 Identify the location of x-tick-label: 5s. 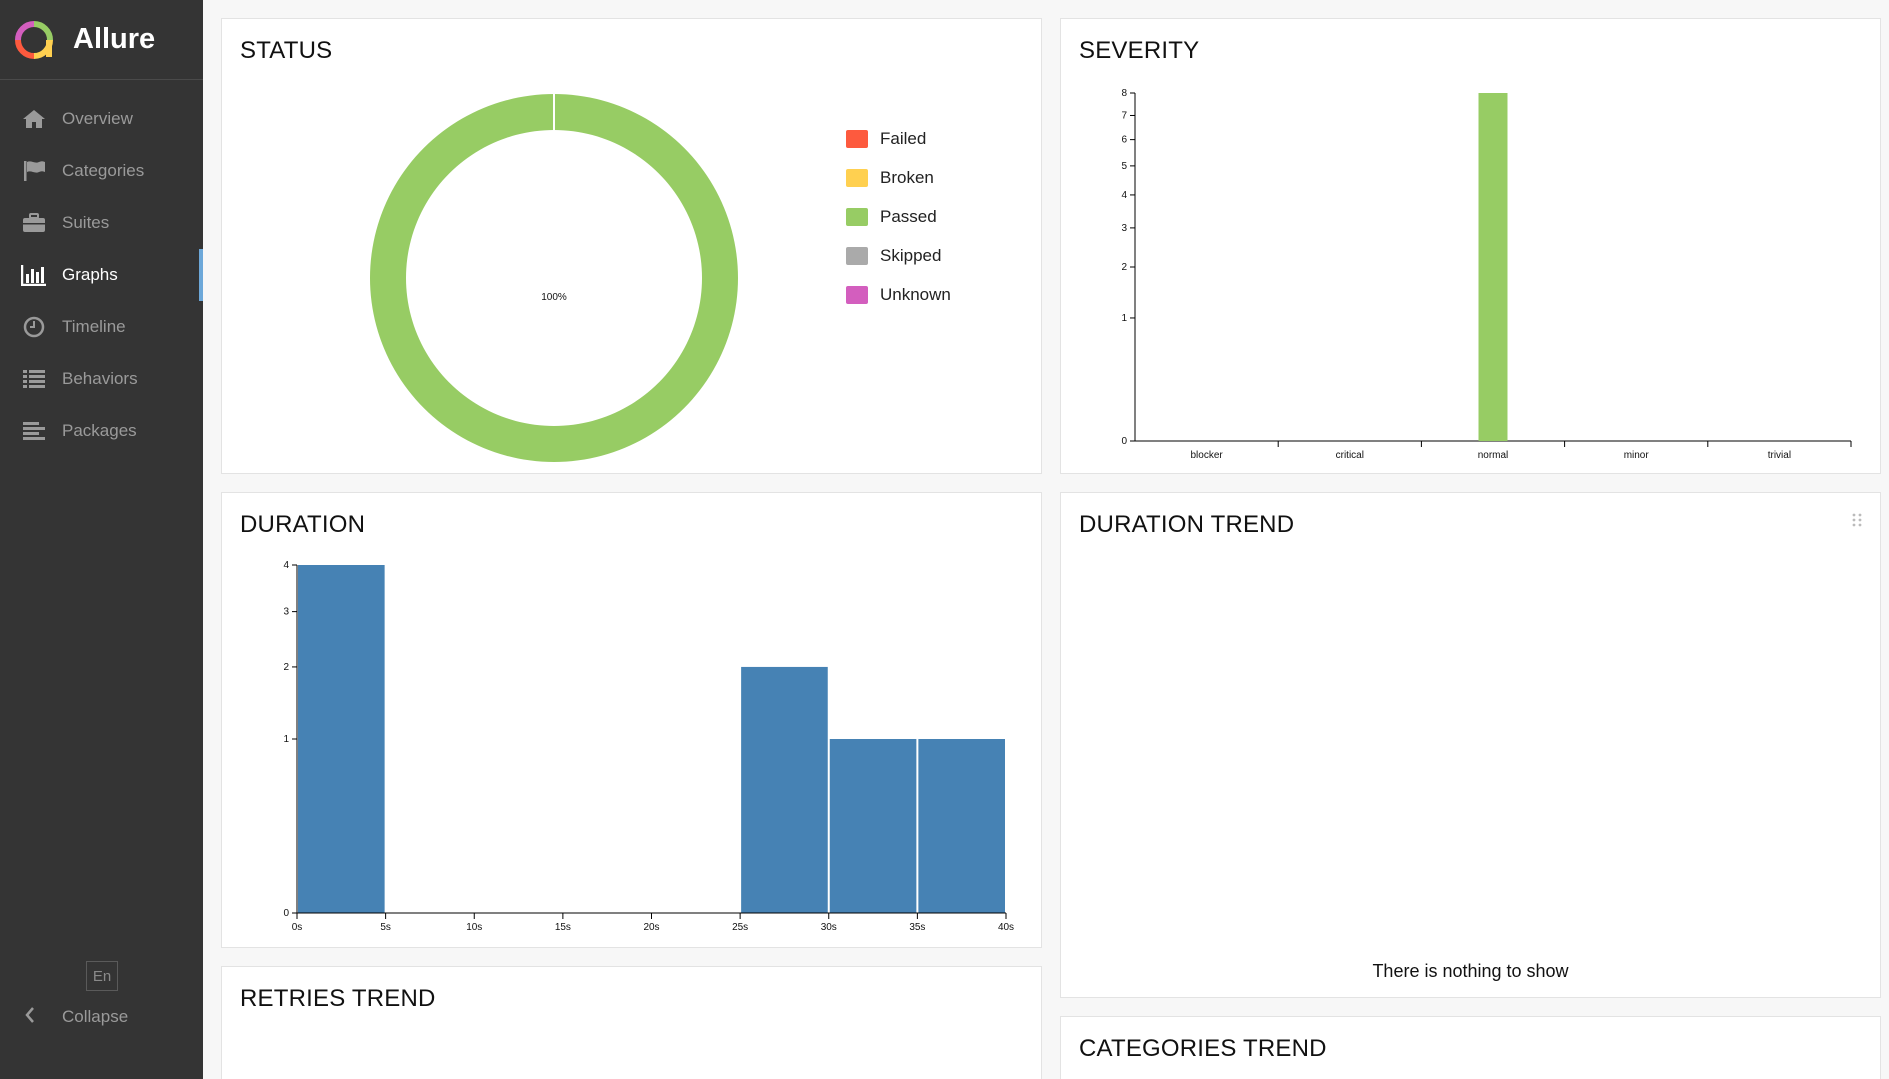
(385, 927).